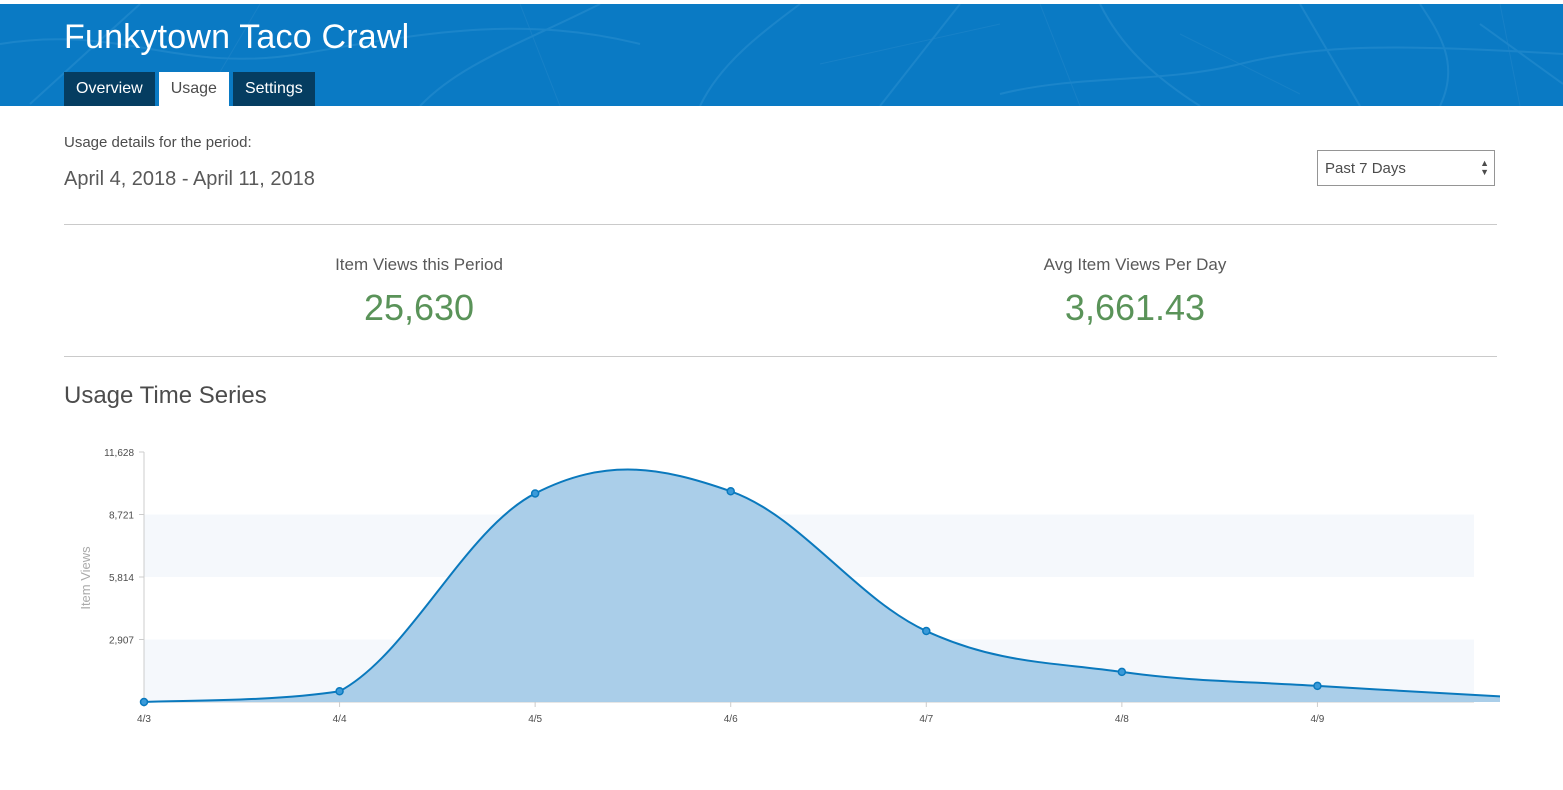 The width and height of the screenshot is (1563, 790). I want to click on tab-bar: Overview Usage Settings, so click(189, 89).